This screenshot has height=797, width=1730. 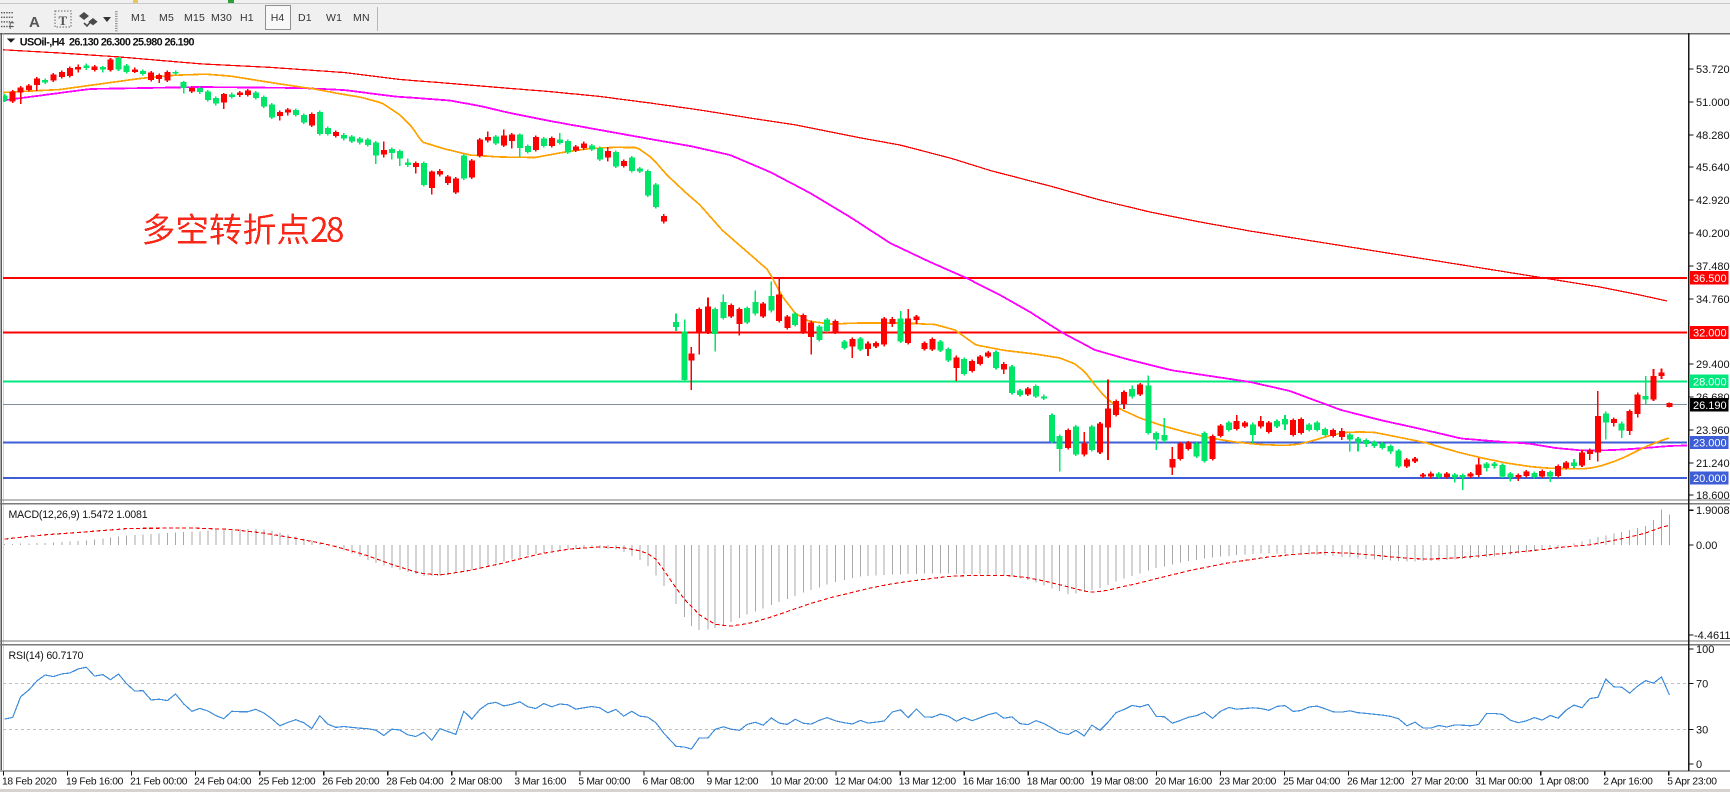 I want to click on svg-text: 3 Mar 16:00, so click(x=540, y=782).